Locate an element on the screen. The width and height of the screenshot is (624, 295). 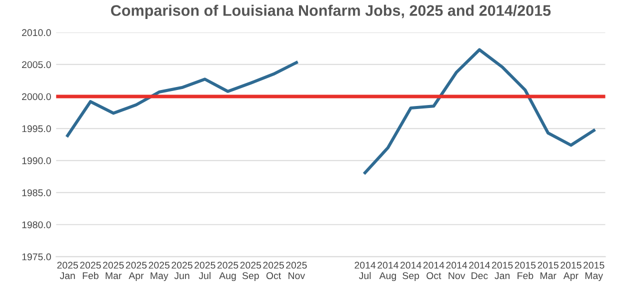
y-tick-label: 2000.0 is located at coordinates (36, 96).